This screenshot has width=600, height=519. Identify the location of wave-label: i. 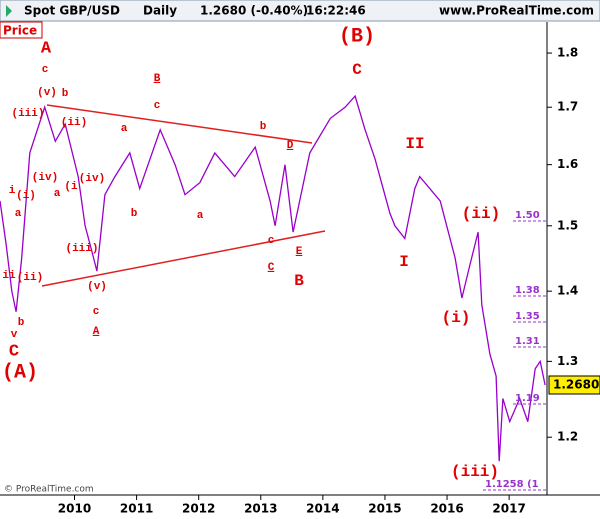
(12, 191).